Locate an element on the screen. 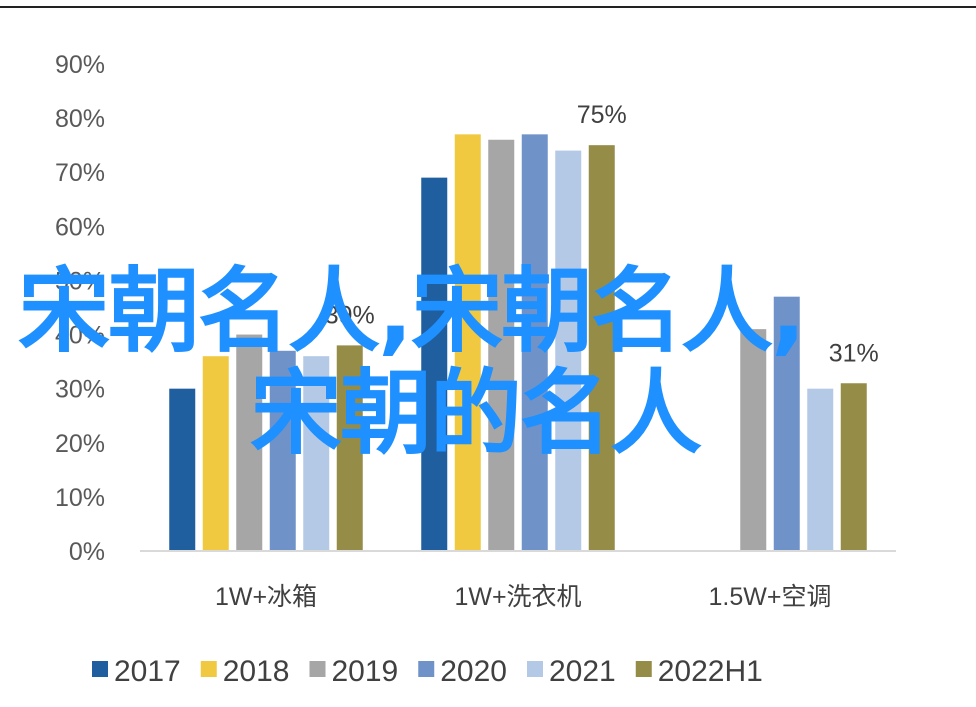 The image size is (976, 707). y-tick-label: 10% is located at coordinates (80, 498).